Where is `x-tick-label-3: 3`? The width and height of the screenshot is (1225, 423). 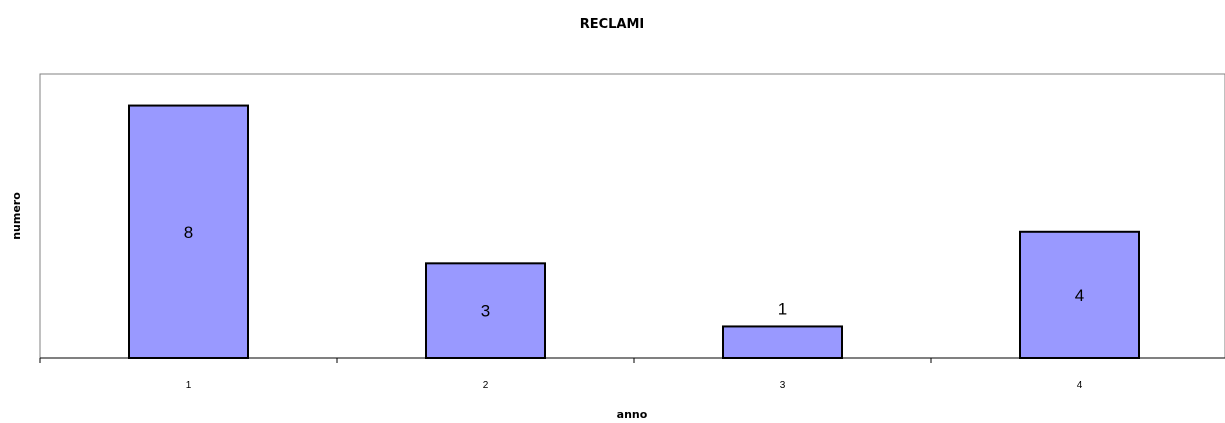
x-tick-label-3: 3 is located at coordinates (783, 385).